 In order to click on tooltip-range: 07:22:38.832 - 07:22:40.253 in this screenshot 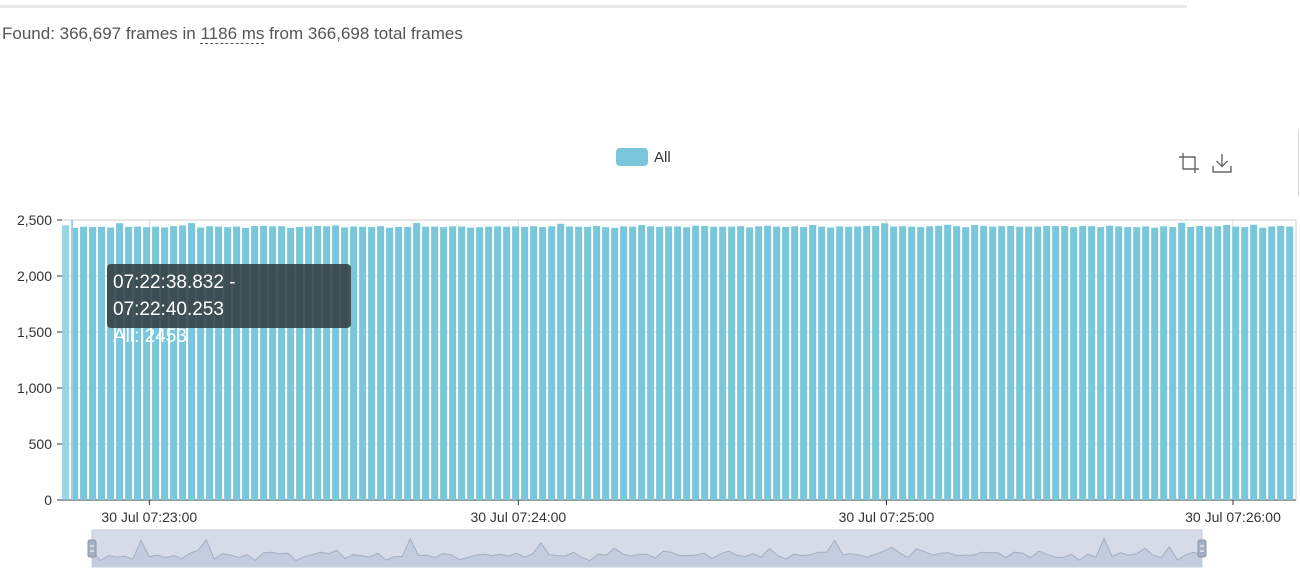, I will do `click(174, 296)`.